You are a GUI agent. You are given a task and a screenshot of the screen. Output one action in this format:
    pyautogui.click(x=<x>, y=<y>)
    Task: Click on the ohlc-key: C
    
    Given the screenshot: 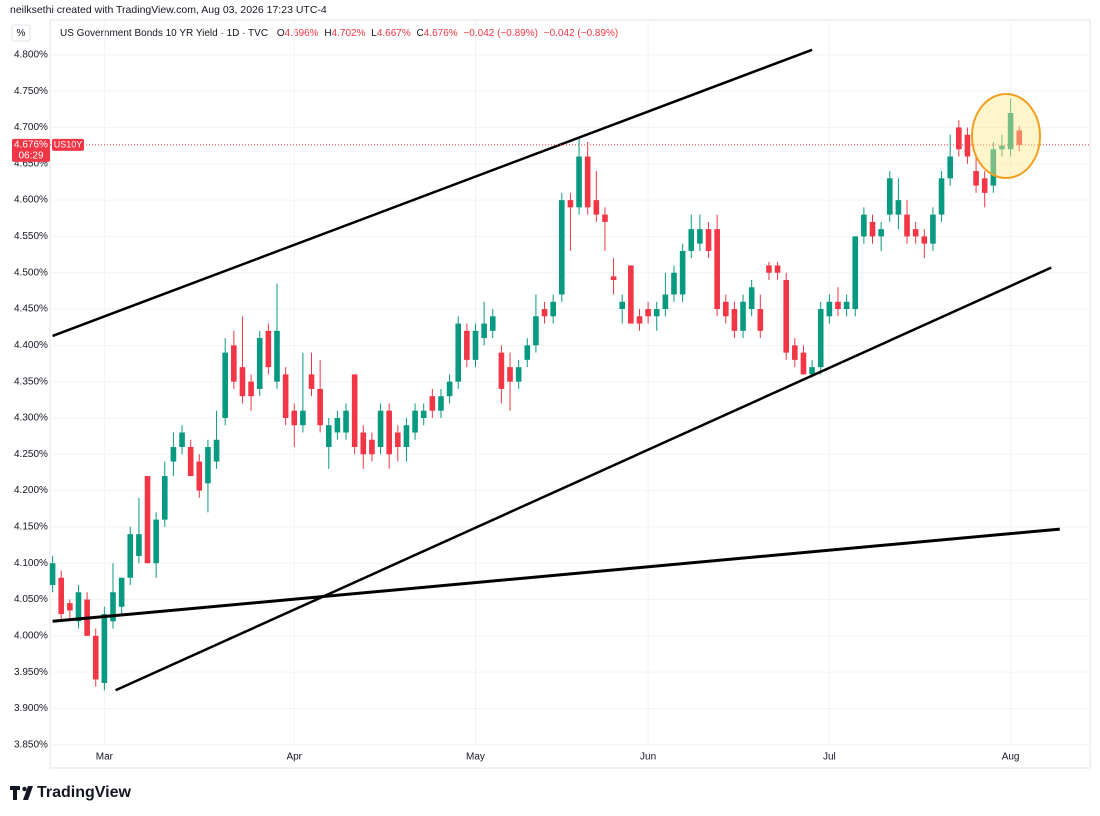 What is the action you would take?
    pyautogui.click(x=420, y=33)
    